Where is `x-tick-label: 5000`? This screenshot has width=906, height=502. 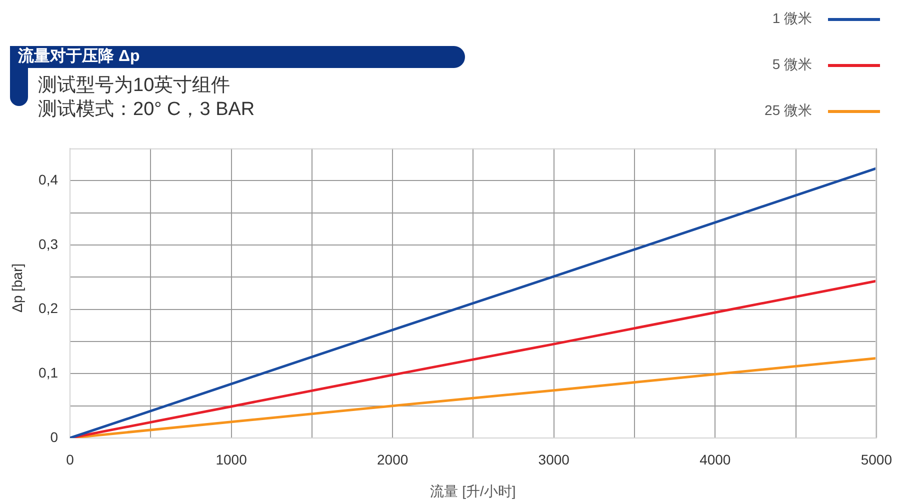 x-tick-label: 5000 is located at coordinates (876, 459).